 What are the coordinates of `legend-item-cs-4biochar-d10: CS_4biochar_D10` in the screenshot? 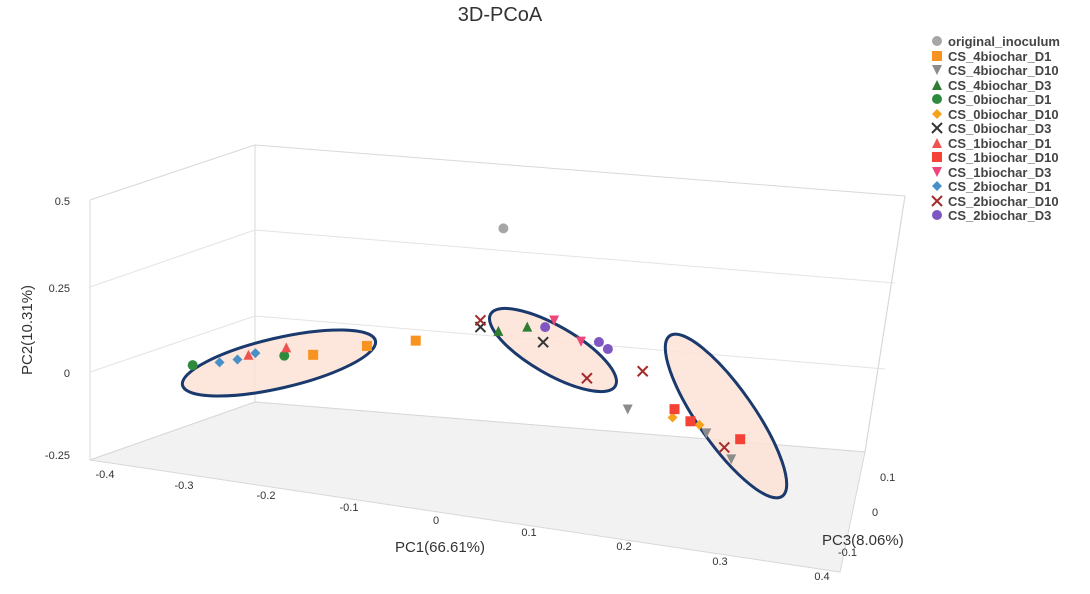 It's located at (995, 70).